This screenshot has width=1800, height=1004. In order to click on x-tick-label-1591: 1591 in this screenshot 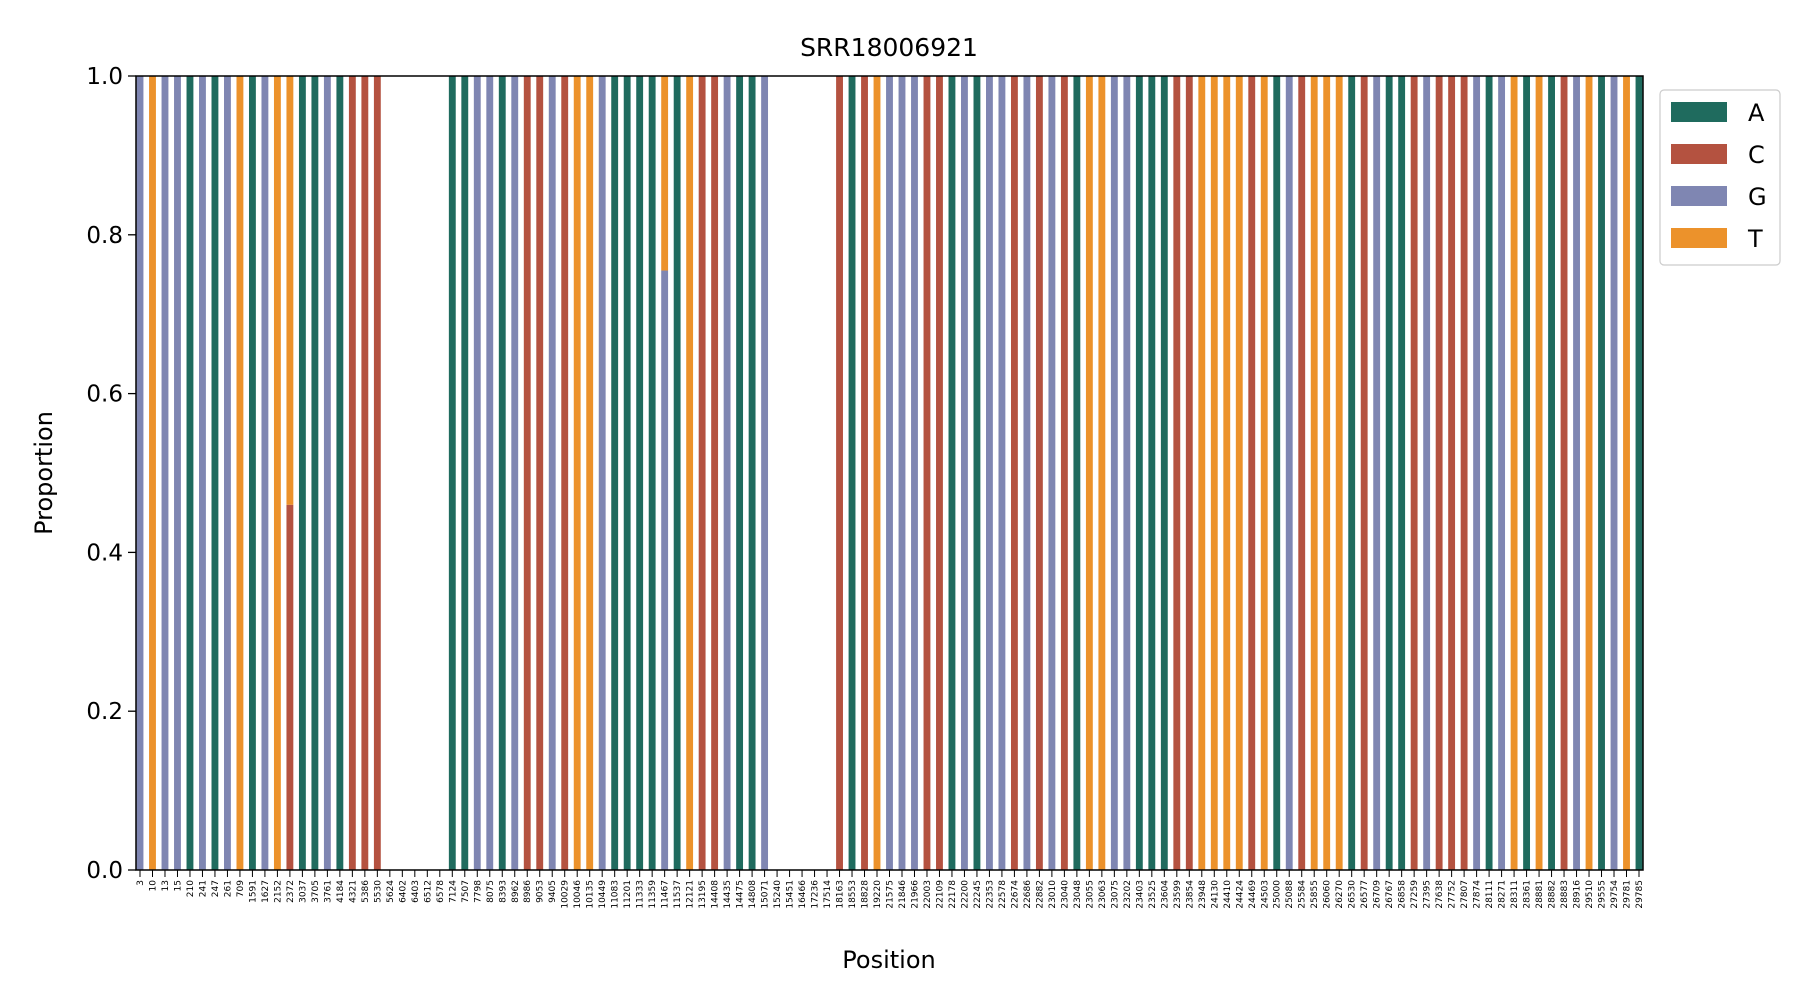, I will do `click(253, 891)`.